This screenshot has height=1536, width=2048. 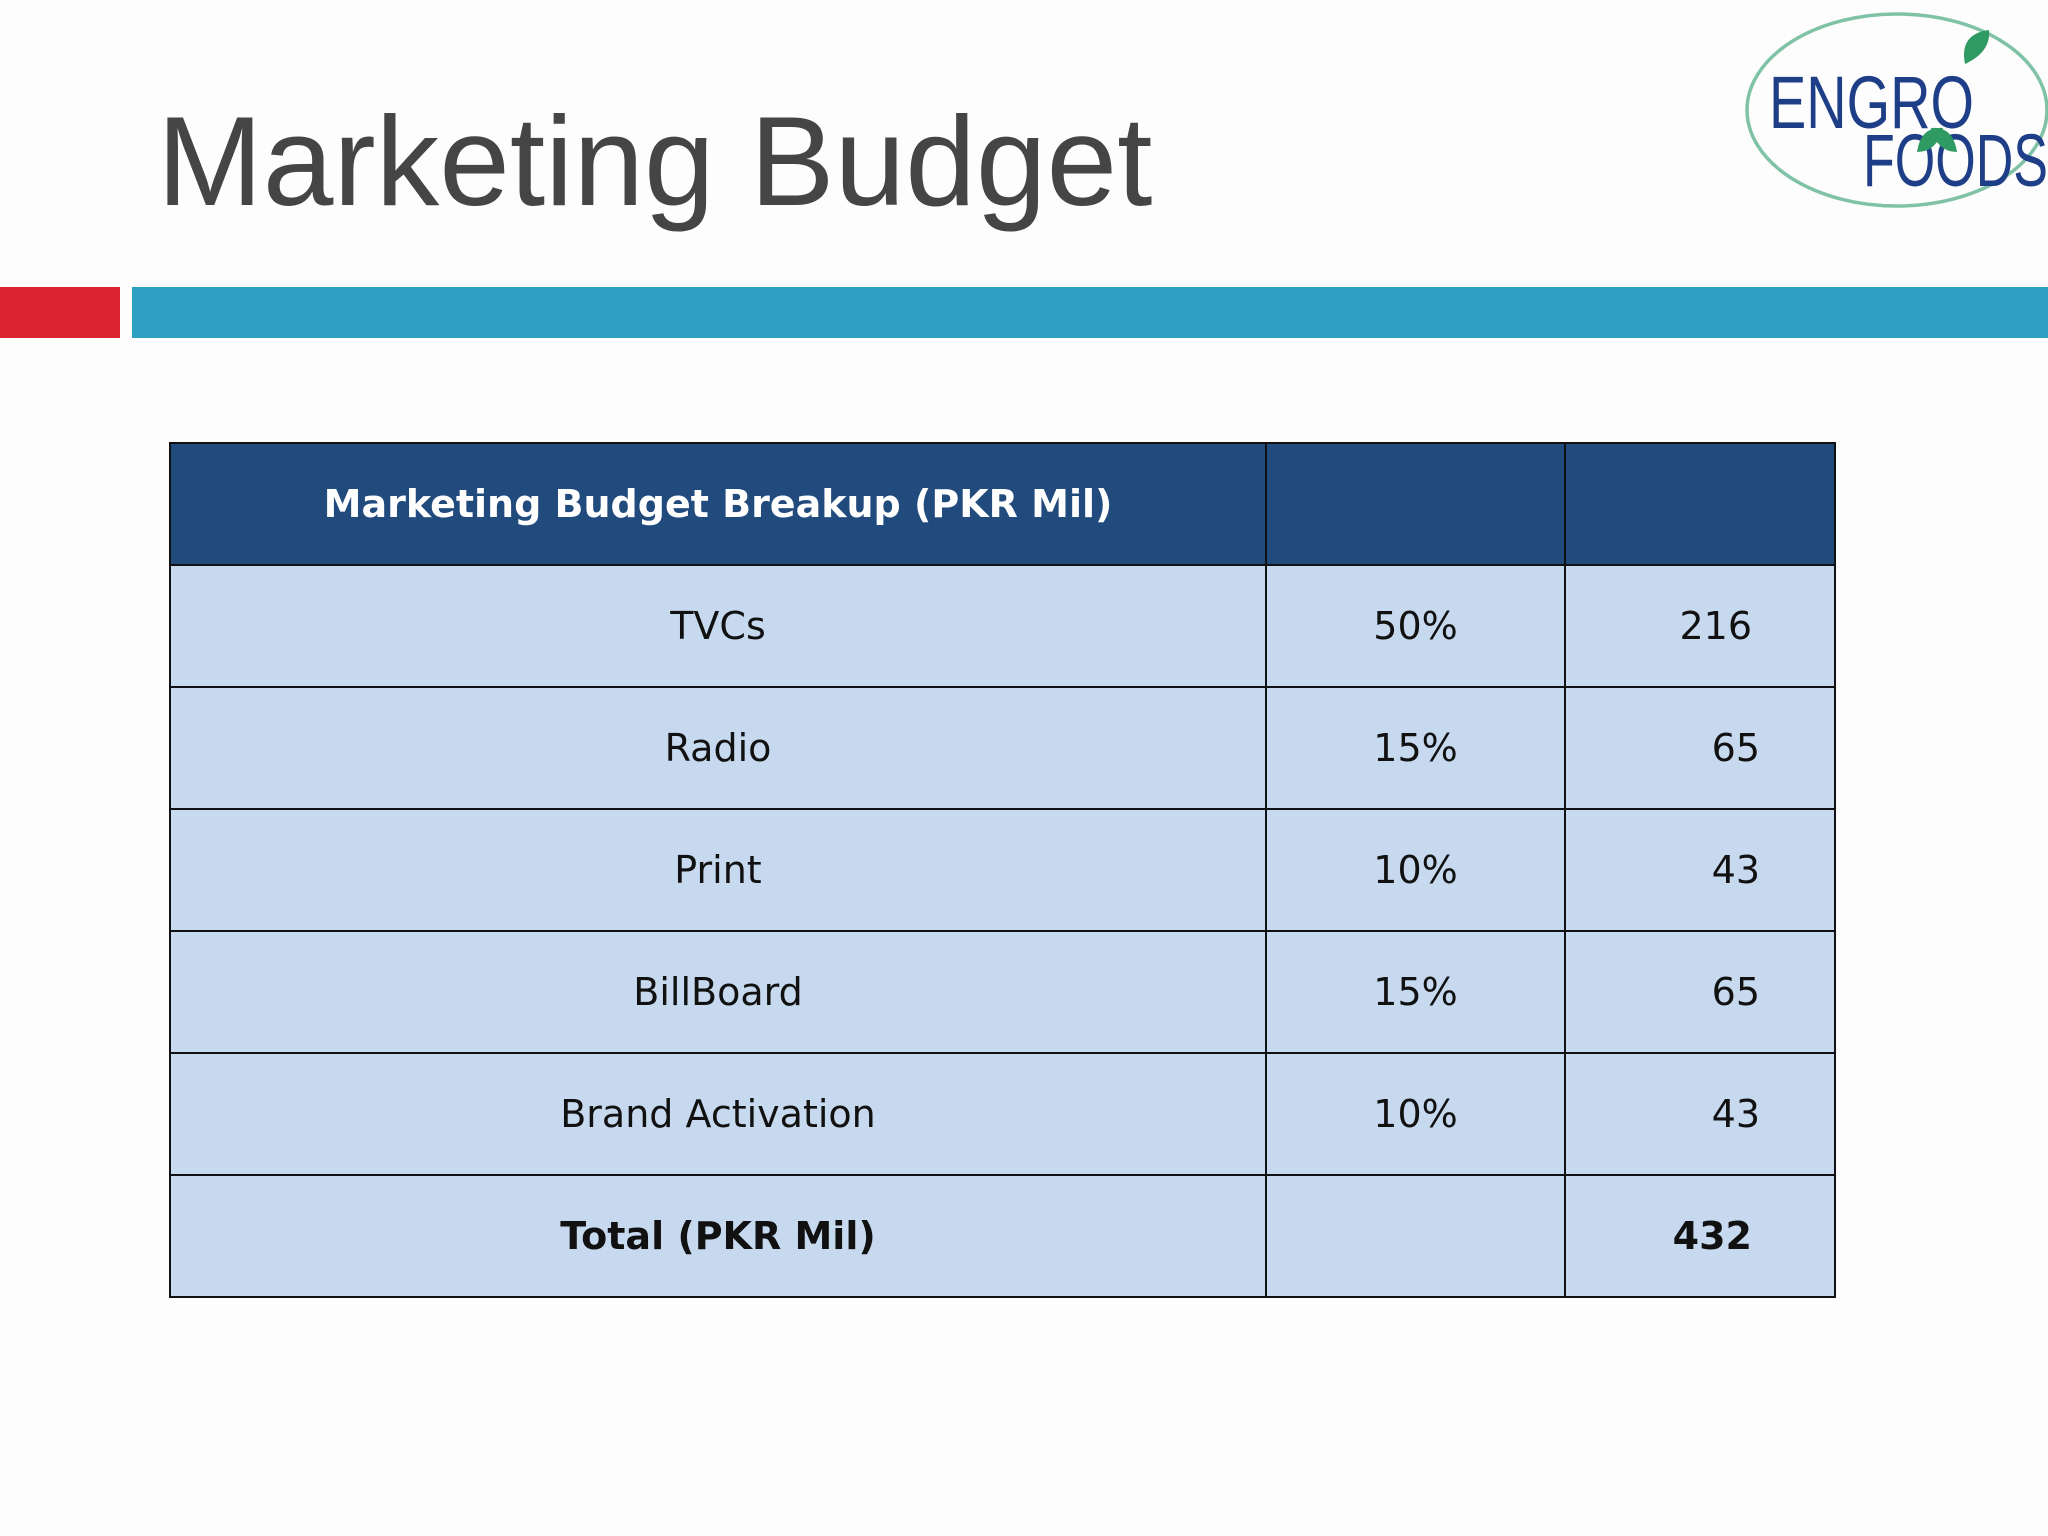 I want to click on accent-bar-blue, so click(x=1090, y=312).